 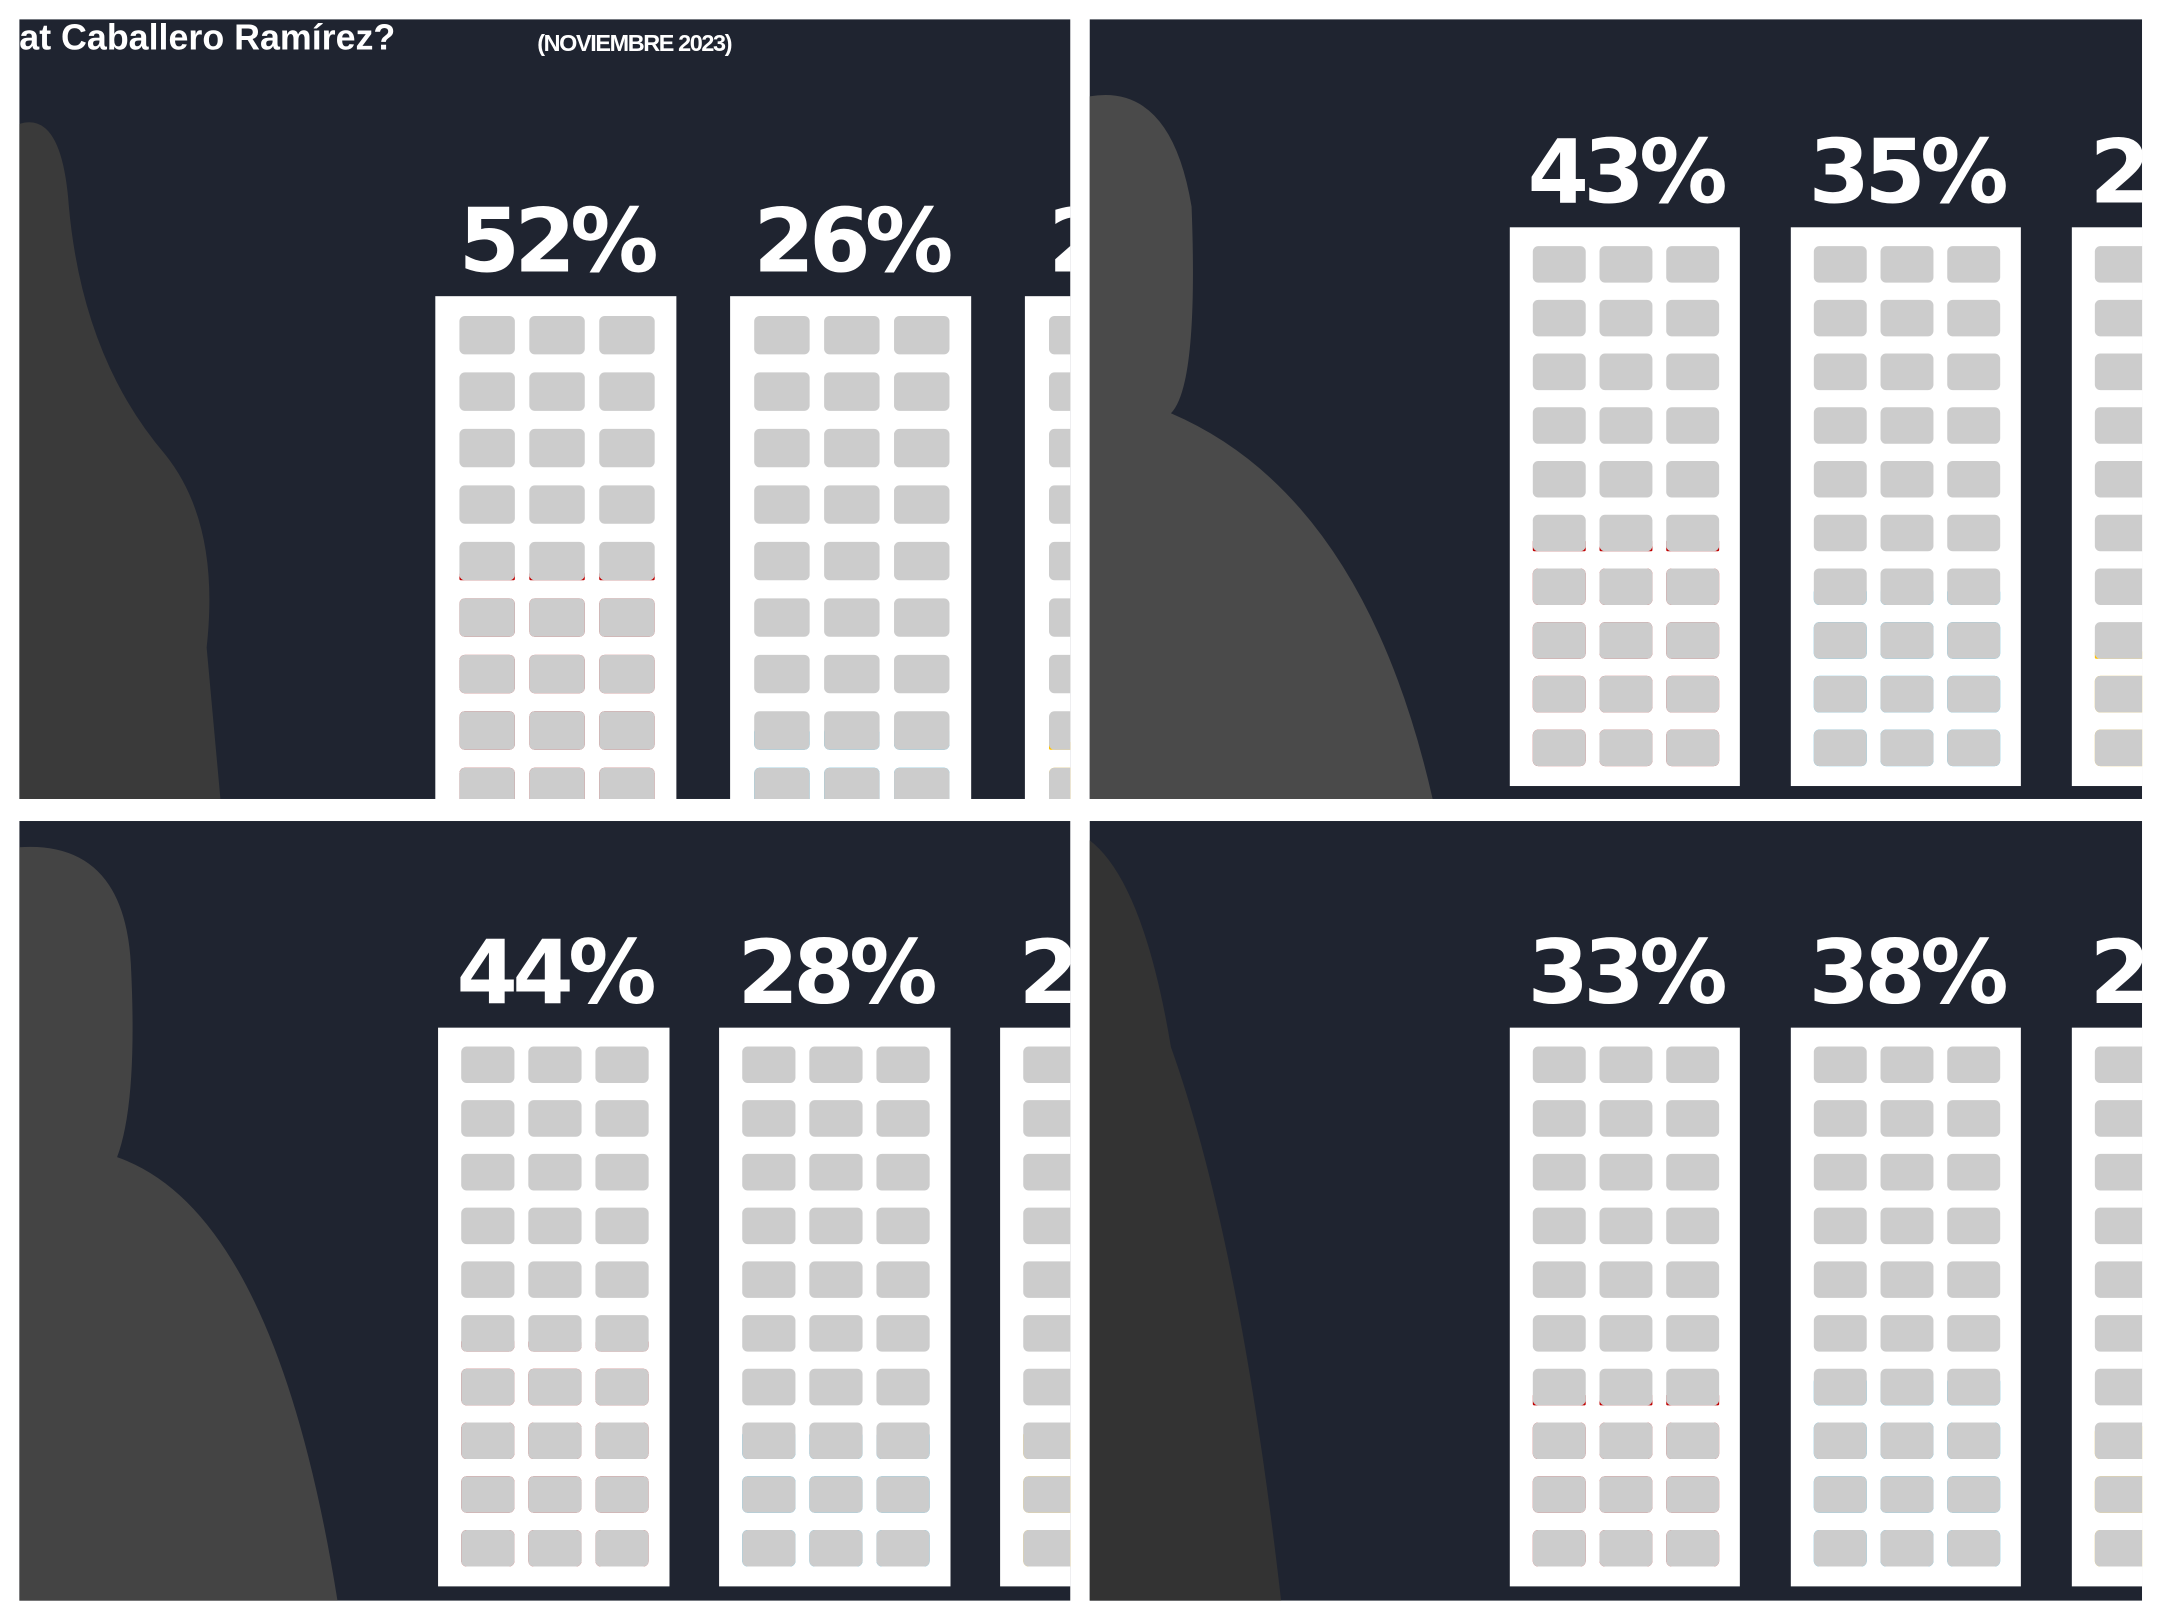 What do you see at coordinates (852, 240) in the screenshot?
I see `value-label: 26%` at bounding box center [852, 240].